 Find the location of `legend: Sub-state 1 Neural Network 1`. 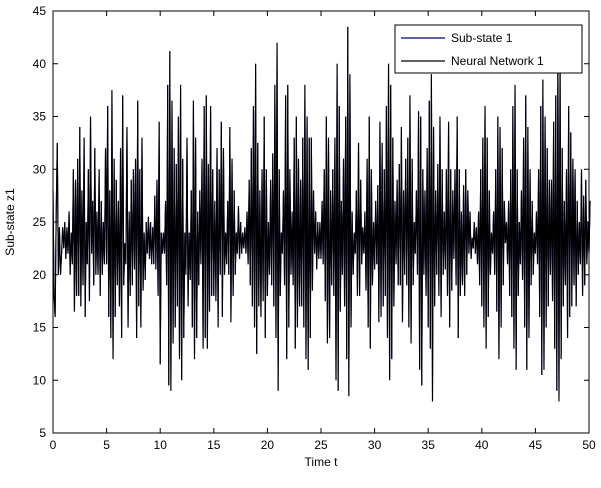

legend: Sub-state 1 Neural Network 1 is located at coordinates (488, 49).